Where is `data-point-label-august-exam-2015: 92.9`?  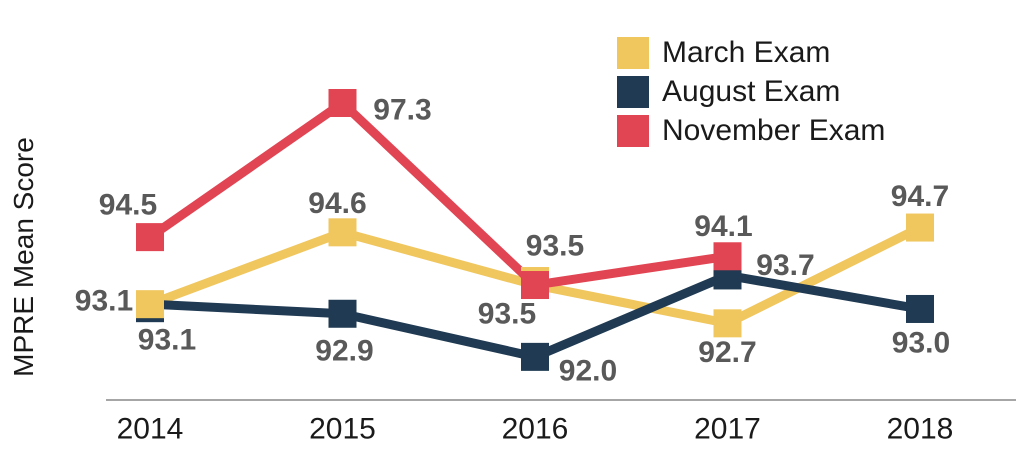
data-point-label-august-exam-2015: 92.9 is located at coordinates (344, 350).